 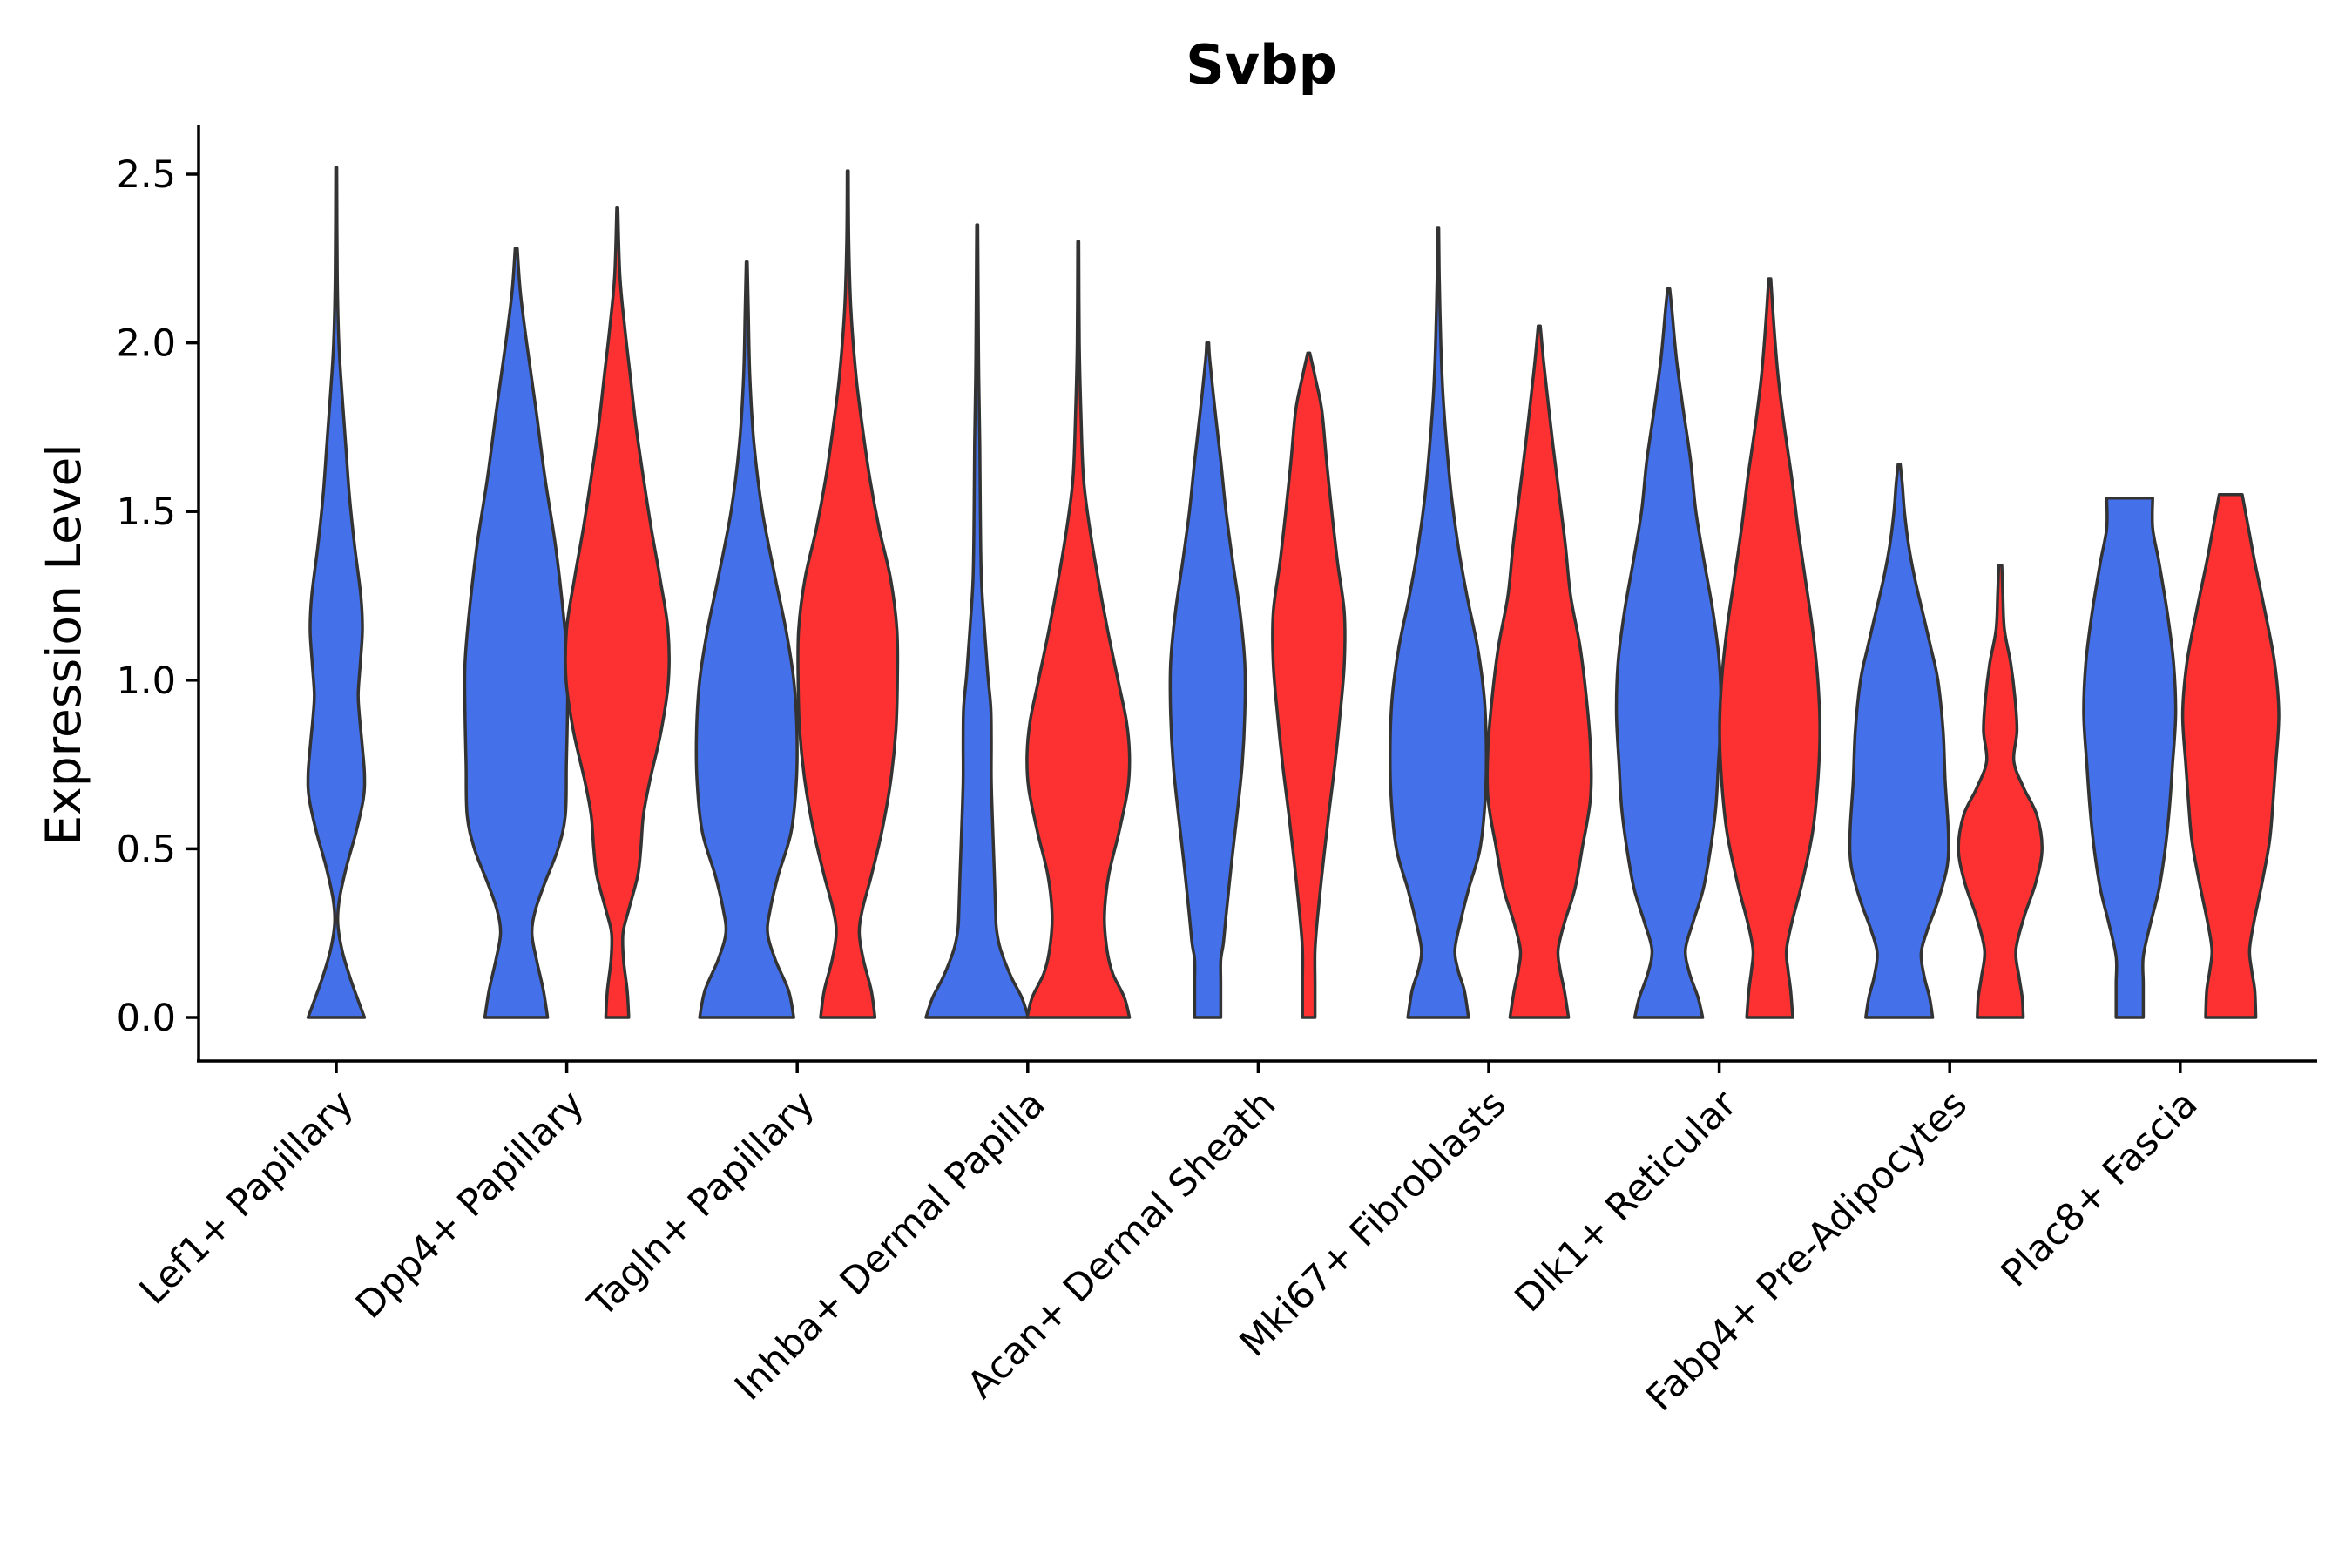 What do you see at coordinates (848, 594) in the screenshot?
I see `violin-3-red` at bounding box center [848, 594].